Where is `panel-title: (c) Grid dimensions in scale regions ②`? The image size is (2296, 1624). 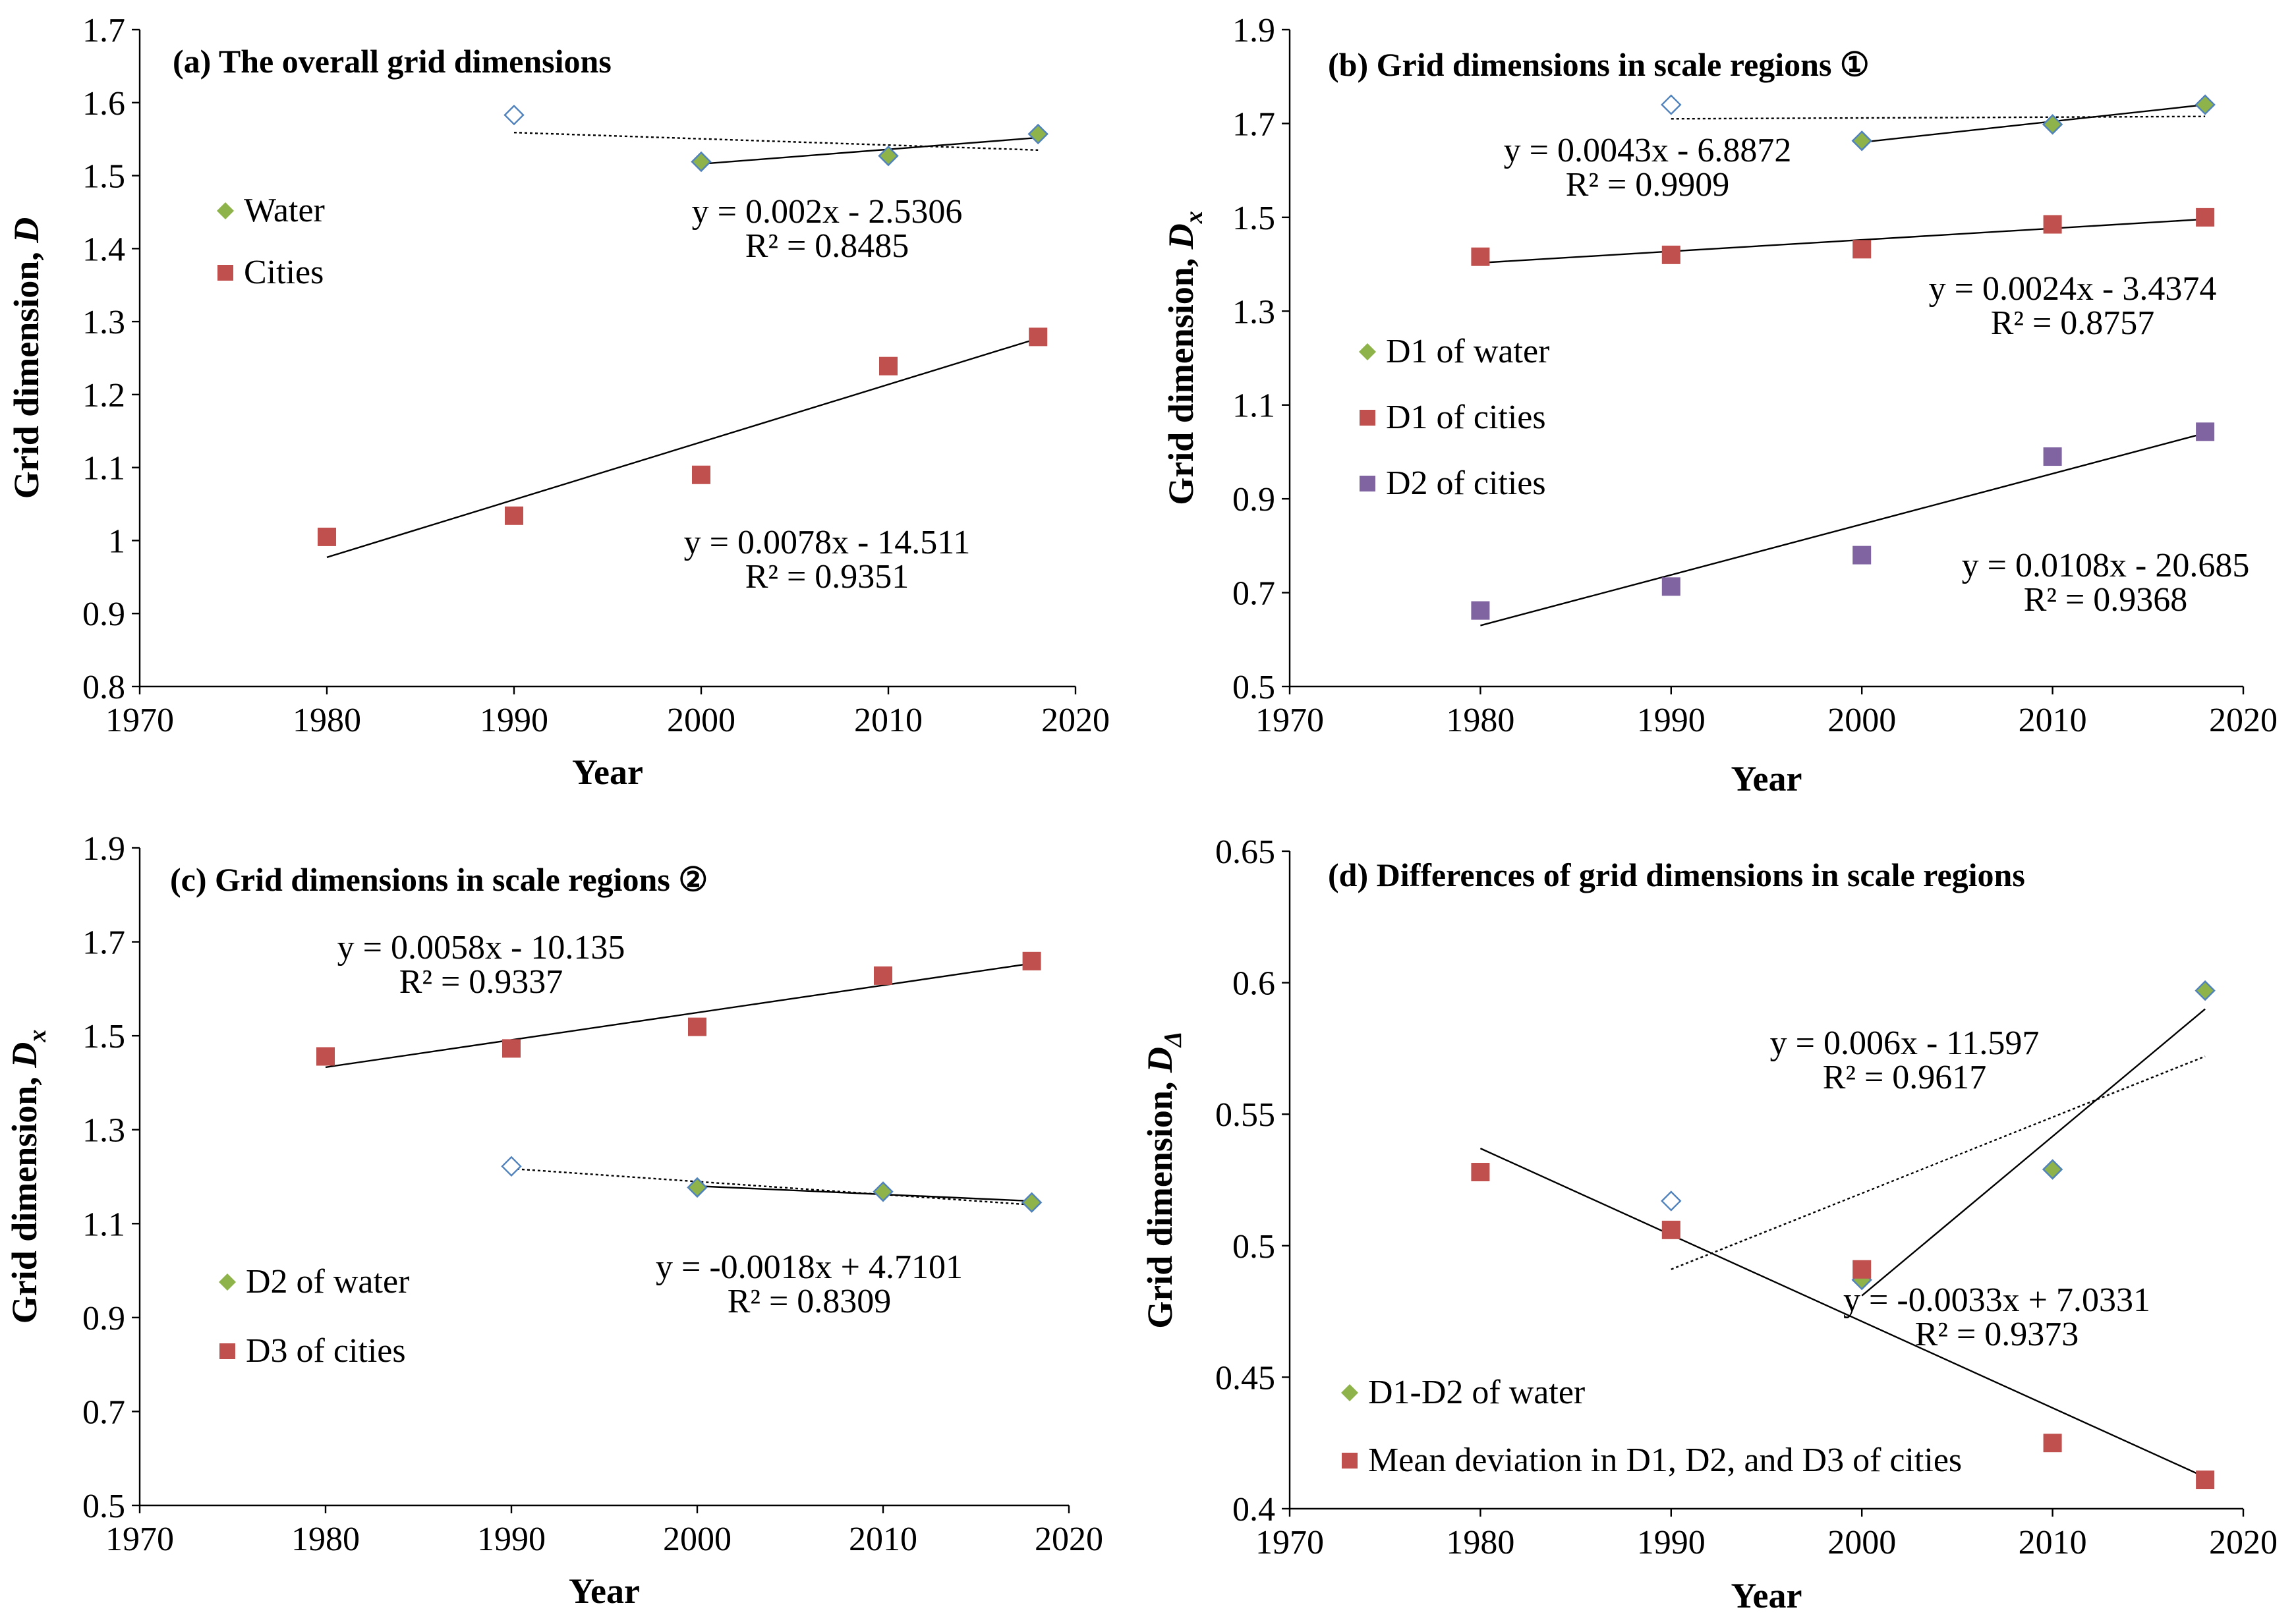
panel-title: (c) Grid dimensions in scale regions ② is located at coordinates (439, 879).